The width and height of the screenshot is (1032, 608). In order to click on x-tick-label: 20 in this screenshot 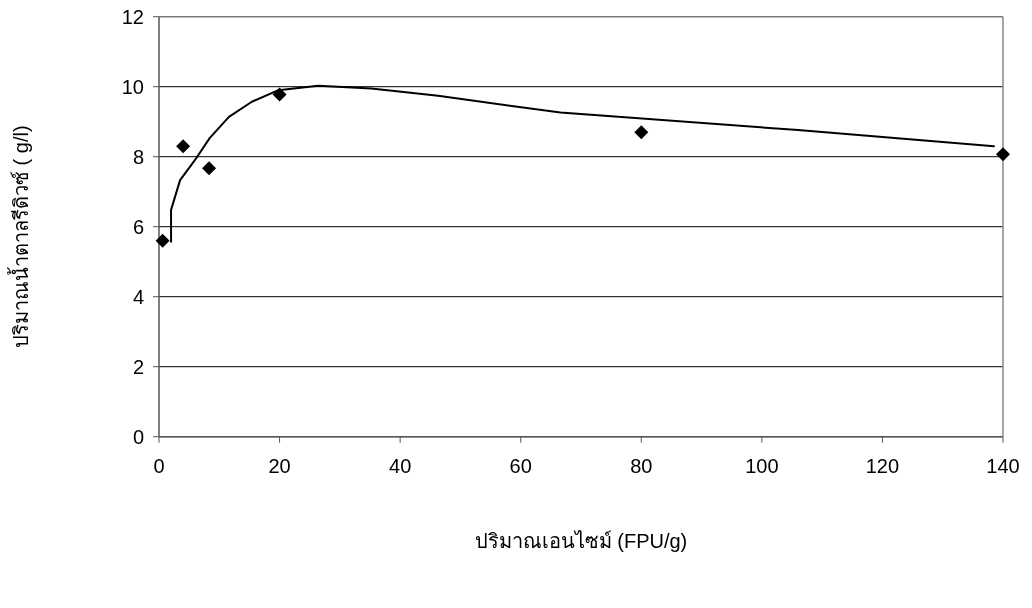, I will do `click(279, 465)`.